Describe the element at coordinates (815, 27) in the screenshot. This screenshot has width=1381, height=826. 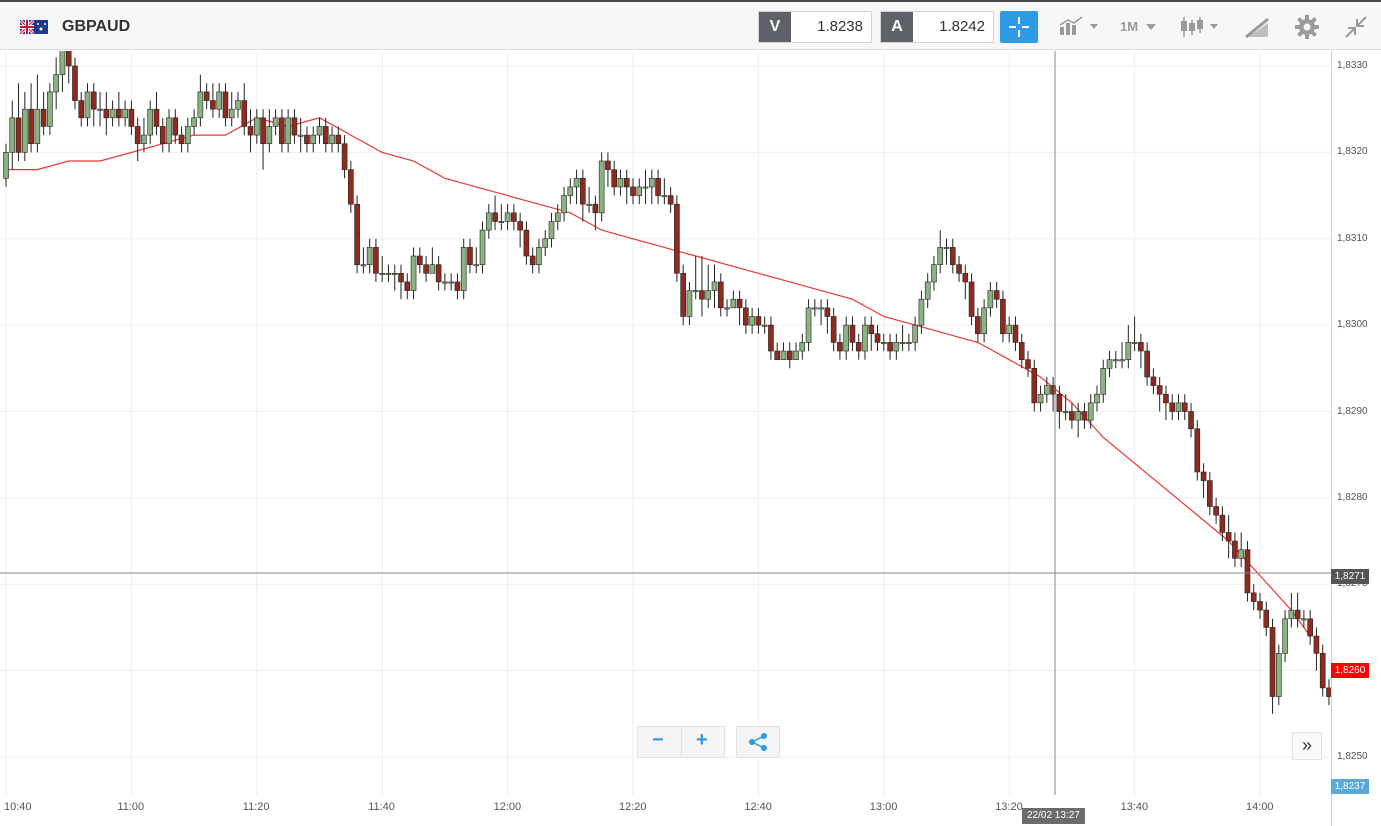
I see `sell-price-box: V 1.8238` at that location.